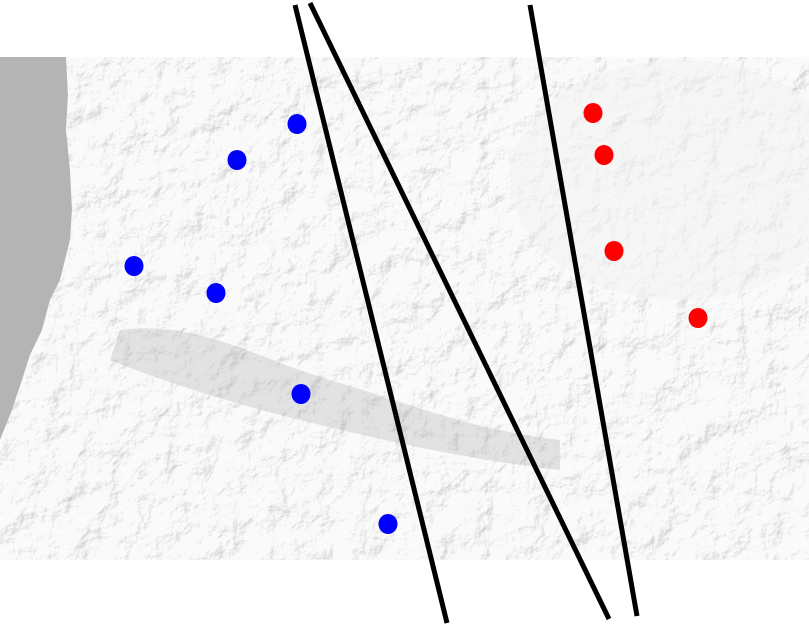 This screenshot has height=626, width=809. Describe the element at coordinates (645, 215) in the screenshot. I see `red-points-layer` at that location.